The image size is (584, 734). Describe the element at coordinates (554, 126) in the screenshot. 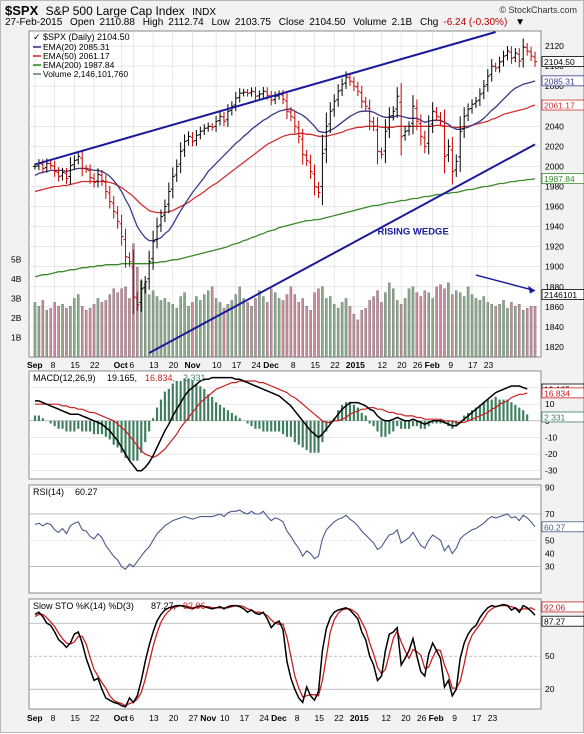

I see `price-tick-2040: 2040` at that location.